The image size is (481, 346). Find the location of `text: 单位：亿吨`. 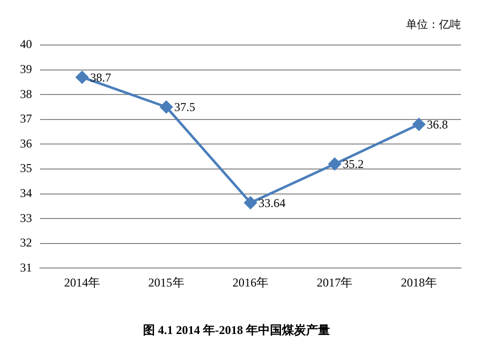

text: 单位：亿吨 is located at coordinates (433, 24).